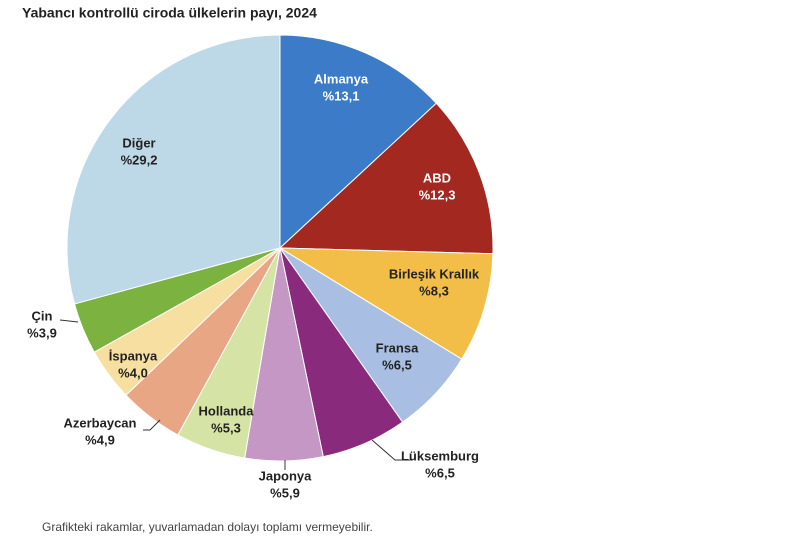  Describe the element at coordinates (133, 372) in the screenshot. I see `value-label: %4,0` at that location.